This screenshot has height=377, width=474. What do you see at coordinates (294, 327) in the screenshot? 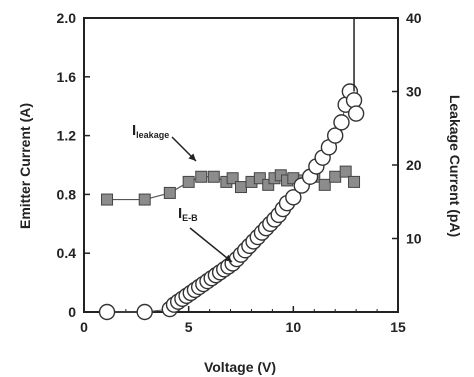
I see `x-tick-label: 10` at bounding box center [294, 327].